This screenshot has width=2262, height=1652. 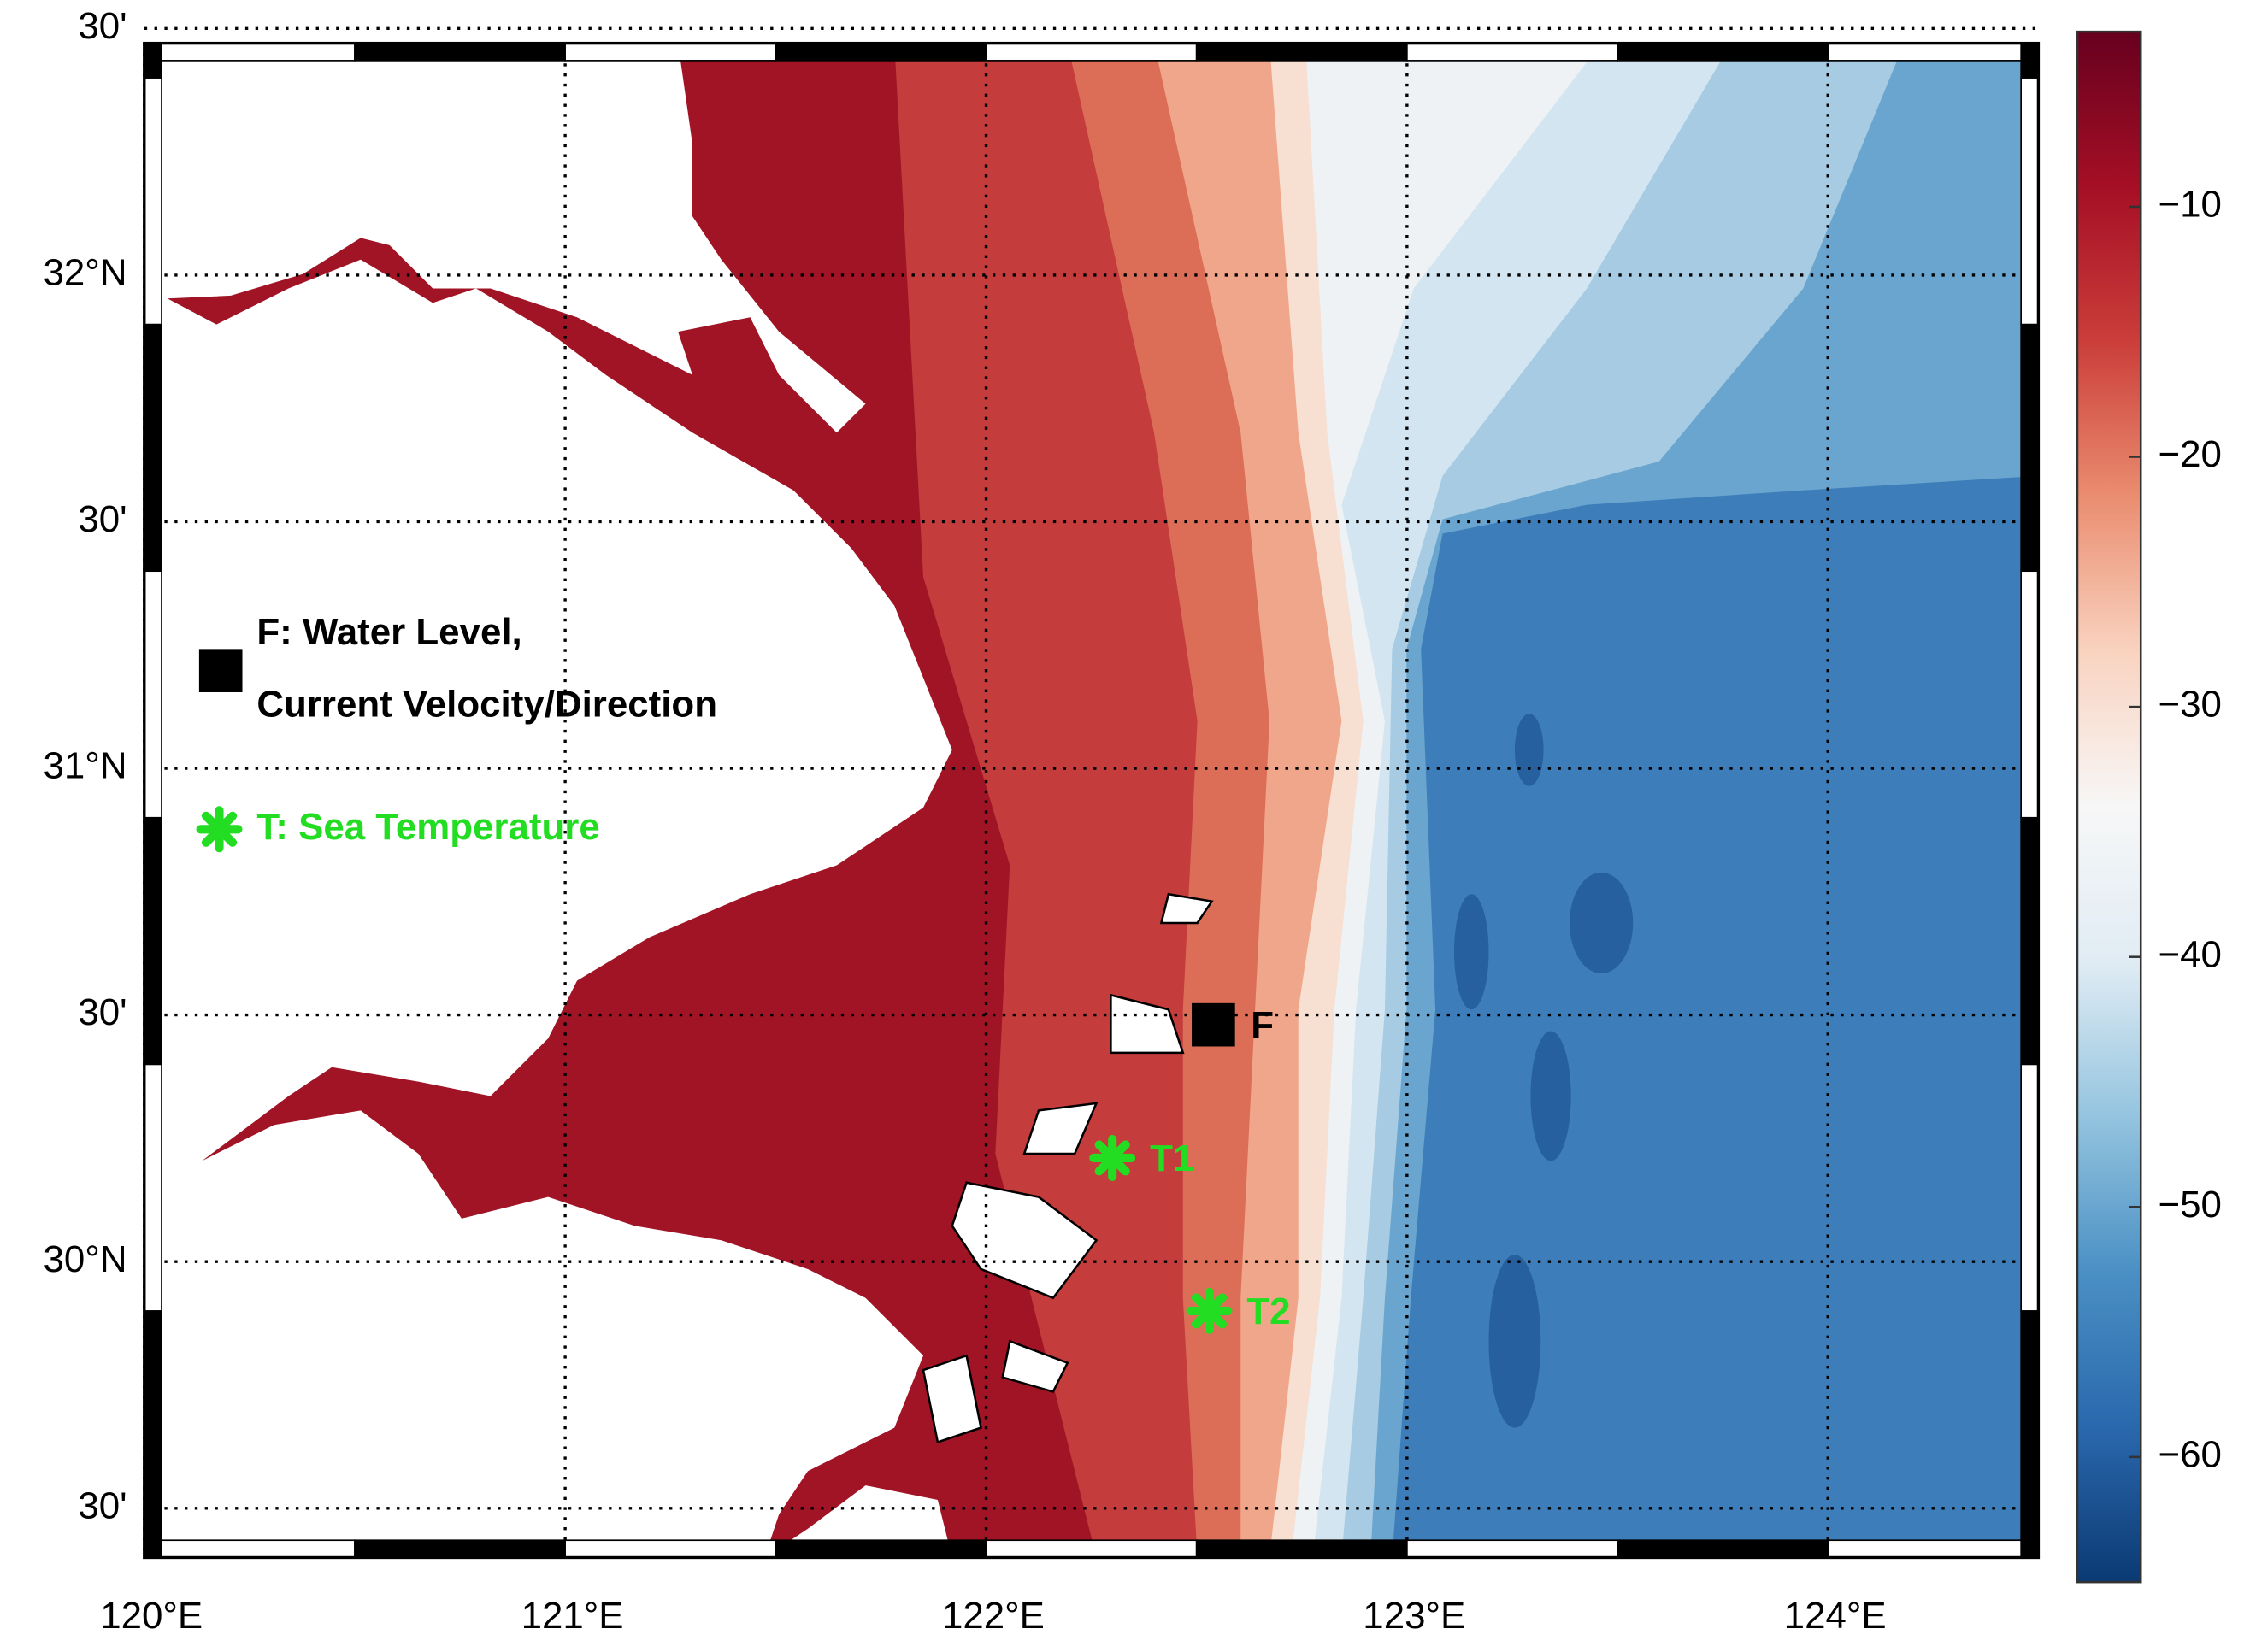 I want to click on legend-marker, so click(x=220, y=670).